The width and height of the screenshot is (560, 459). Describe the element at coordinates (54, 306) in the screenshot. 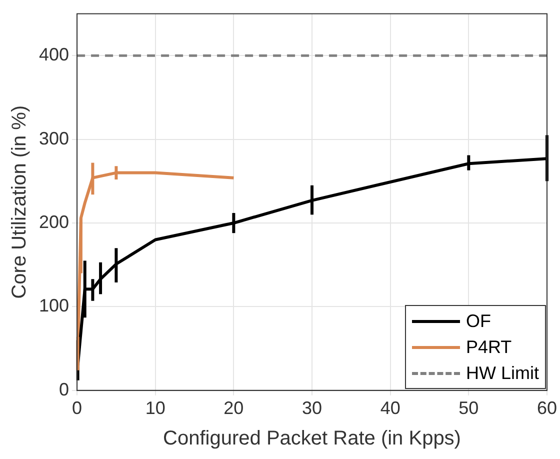

I see `y-tick-label: 100` at that location.